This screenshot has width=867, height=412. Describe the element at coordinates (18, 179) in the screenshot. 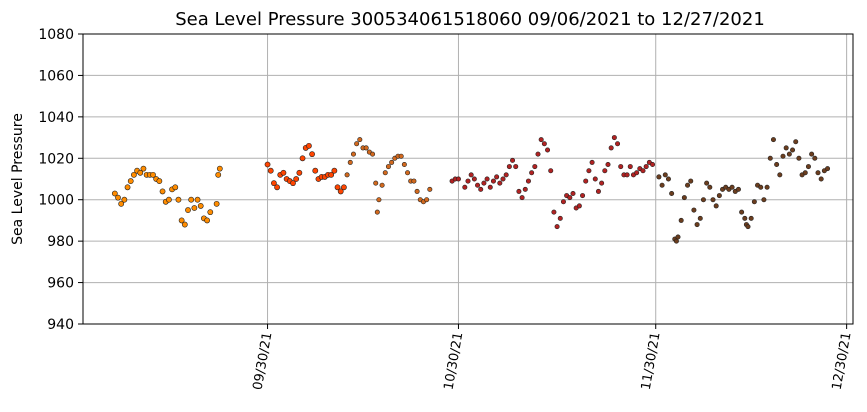

I see `y-axis-label: Sea Level Pressure` at that location.